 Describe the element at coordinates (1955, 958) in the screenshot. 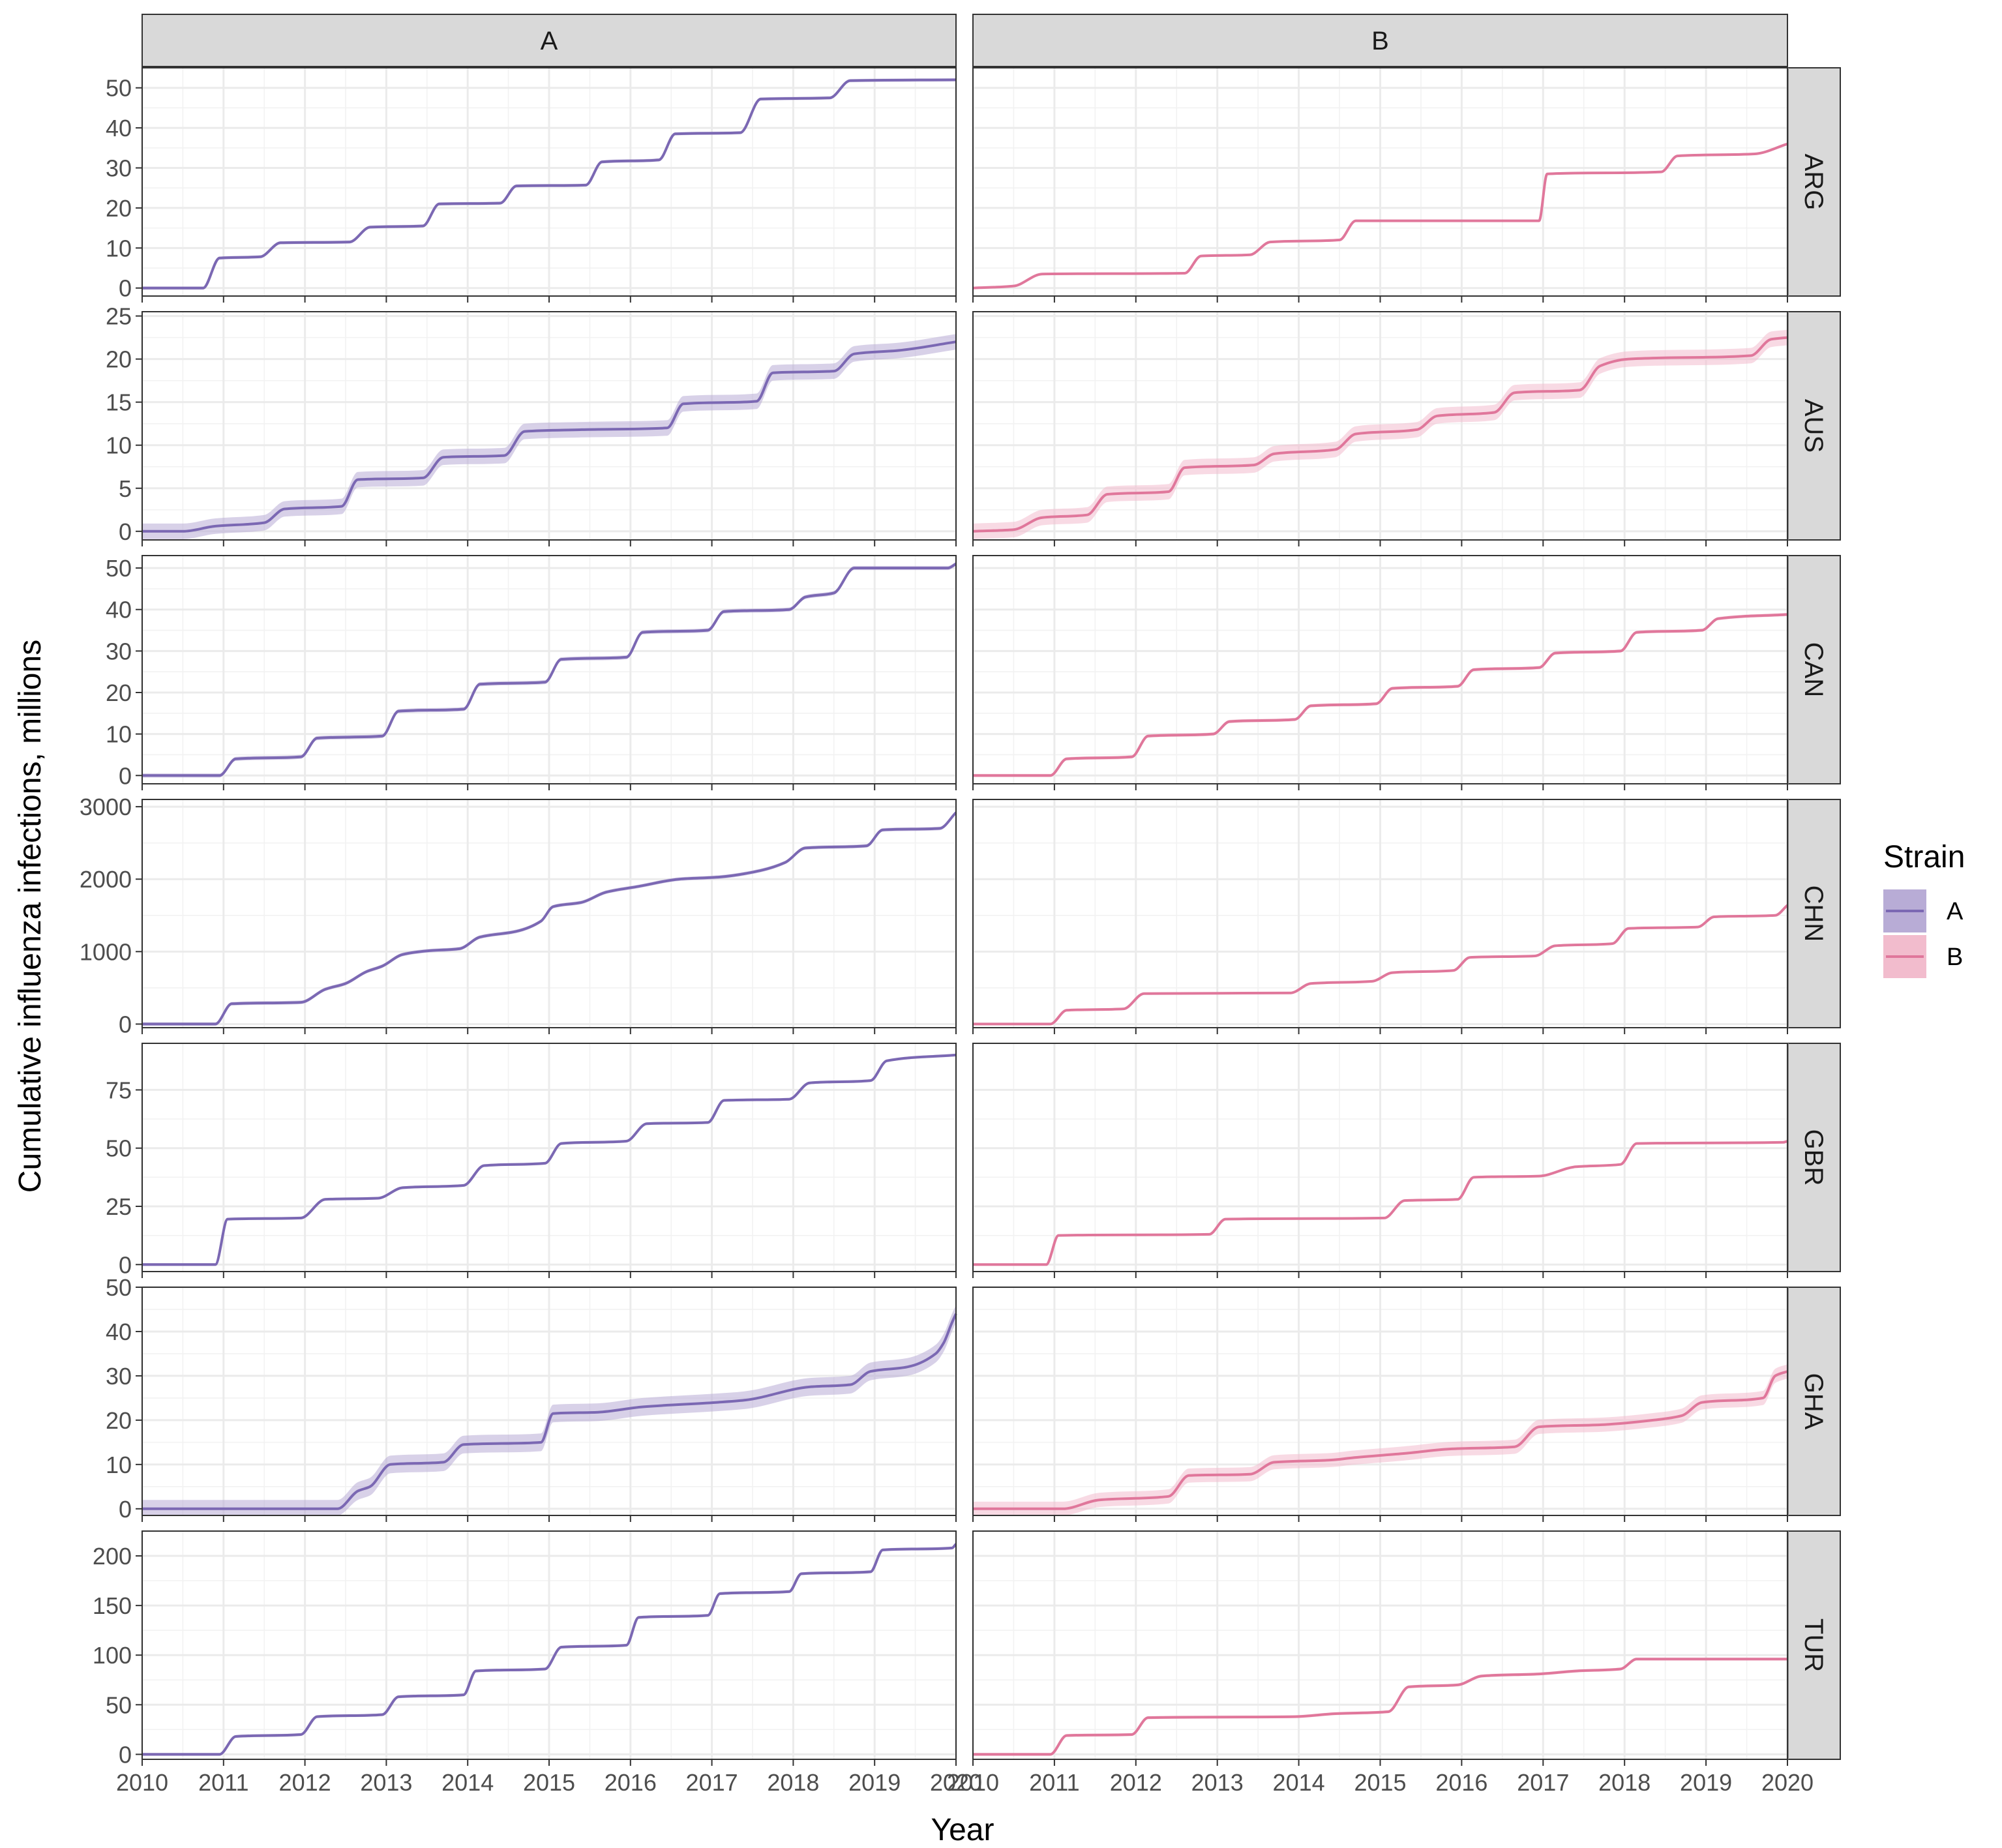

I see `legend-label: B` at that location.